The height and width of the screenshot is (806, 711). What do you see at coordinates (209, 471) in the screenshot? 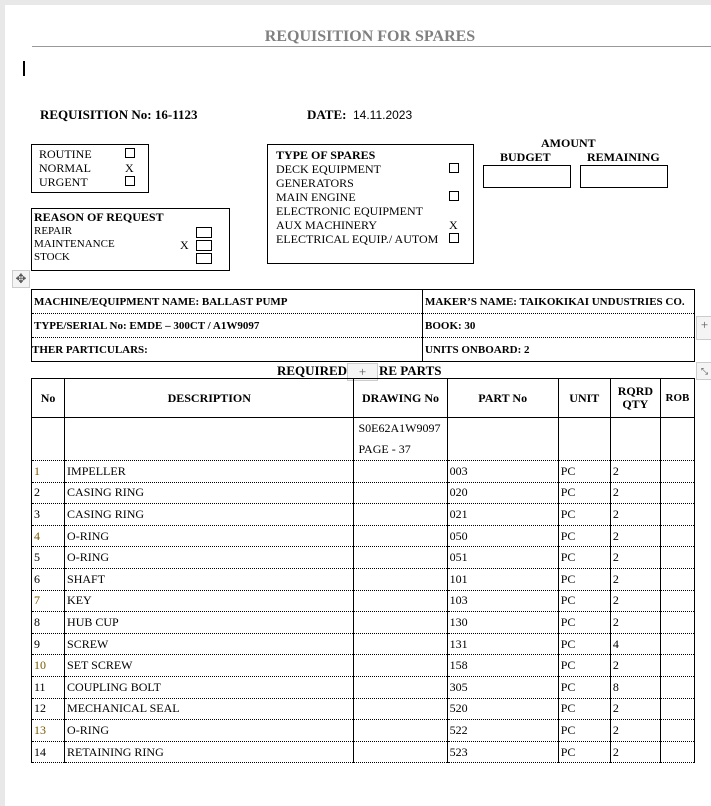
I see `description: IMPELLER` at bounding box center [209, 471].